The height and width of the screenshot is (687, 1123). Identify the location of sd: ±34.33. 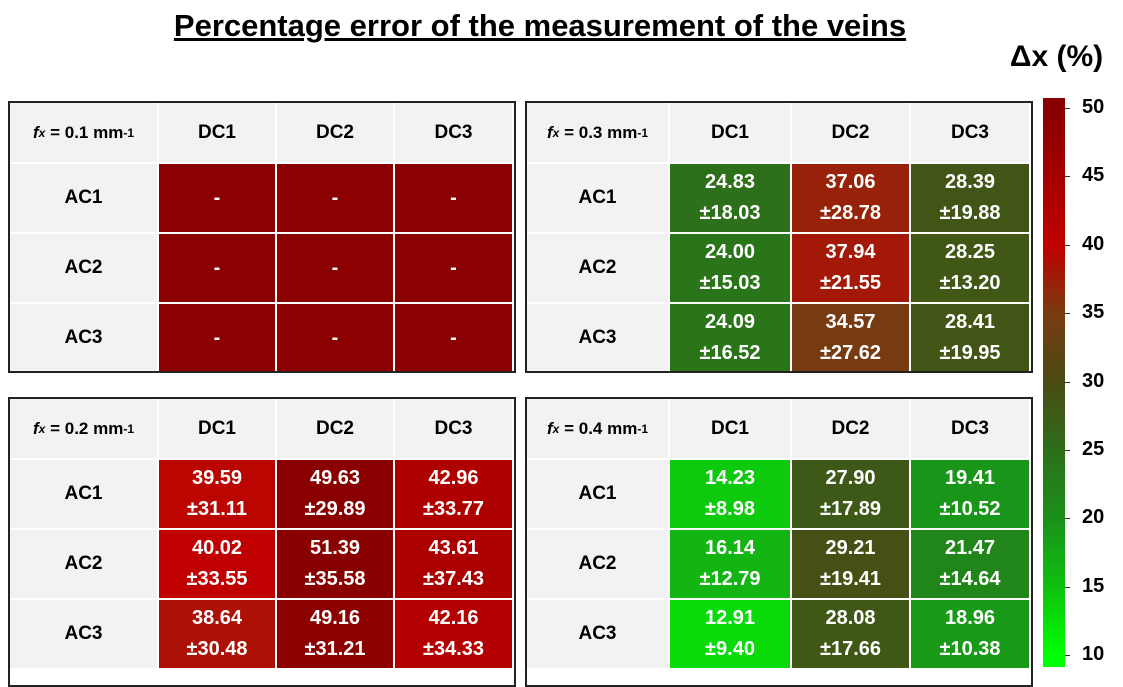
(453, 649).